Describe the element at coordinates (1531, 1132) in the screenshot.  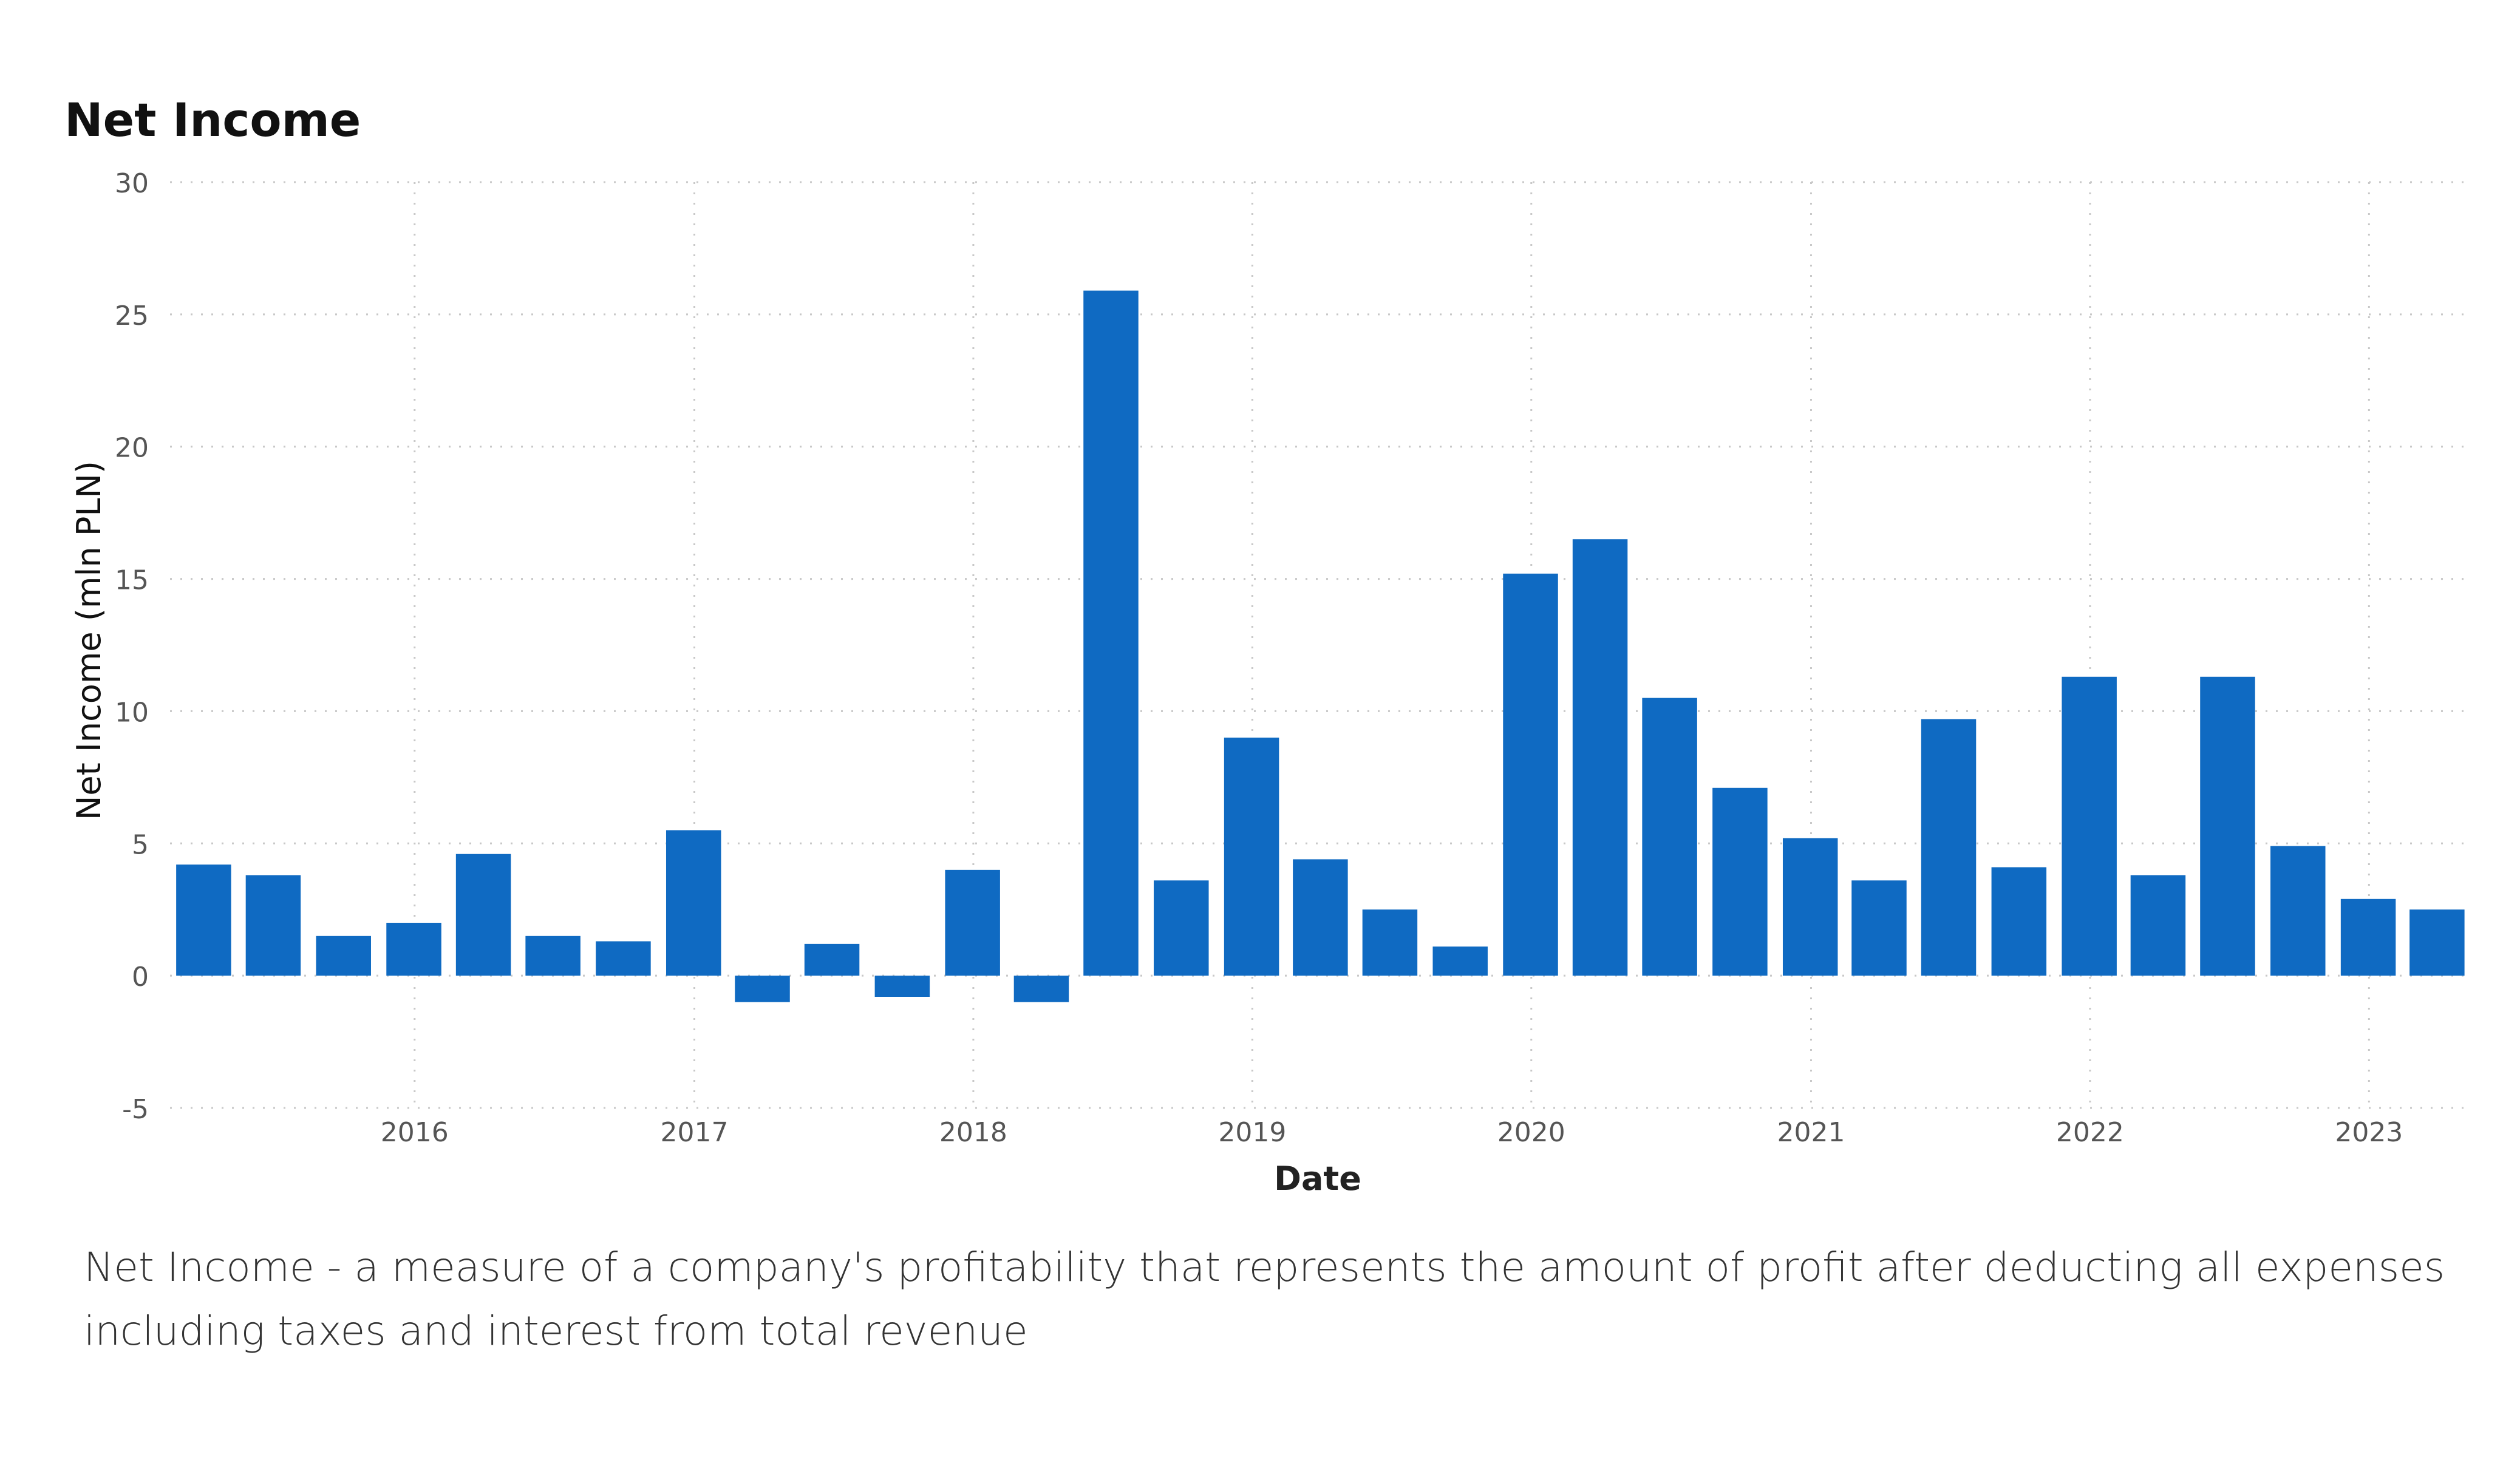
I see `x-tick-label: 2020` at that location.